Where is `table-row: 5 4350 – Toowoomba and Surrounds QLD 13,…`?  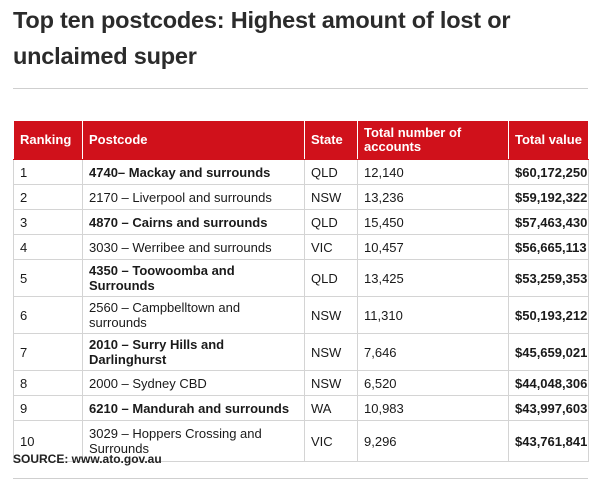 table-row: 5 4350 – Toowoomba and Surrounds QLD 13,… is located at coordinates (301, 278).